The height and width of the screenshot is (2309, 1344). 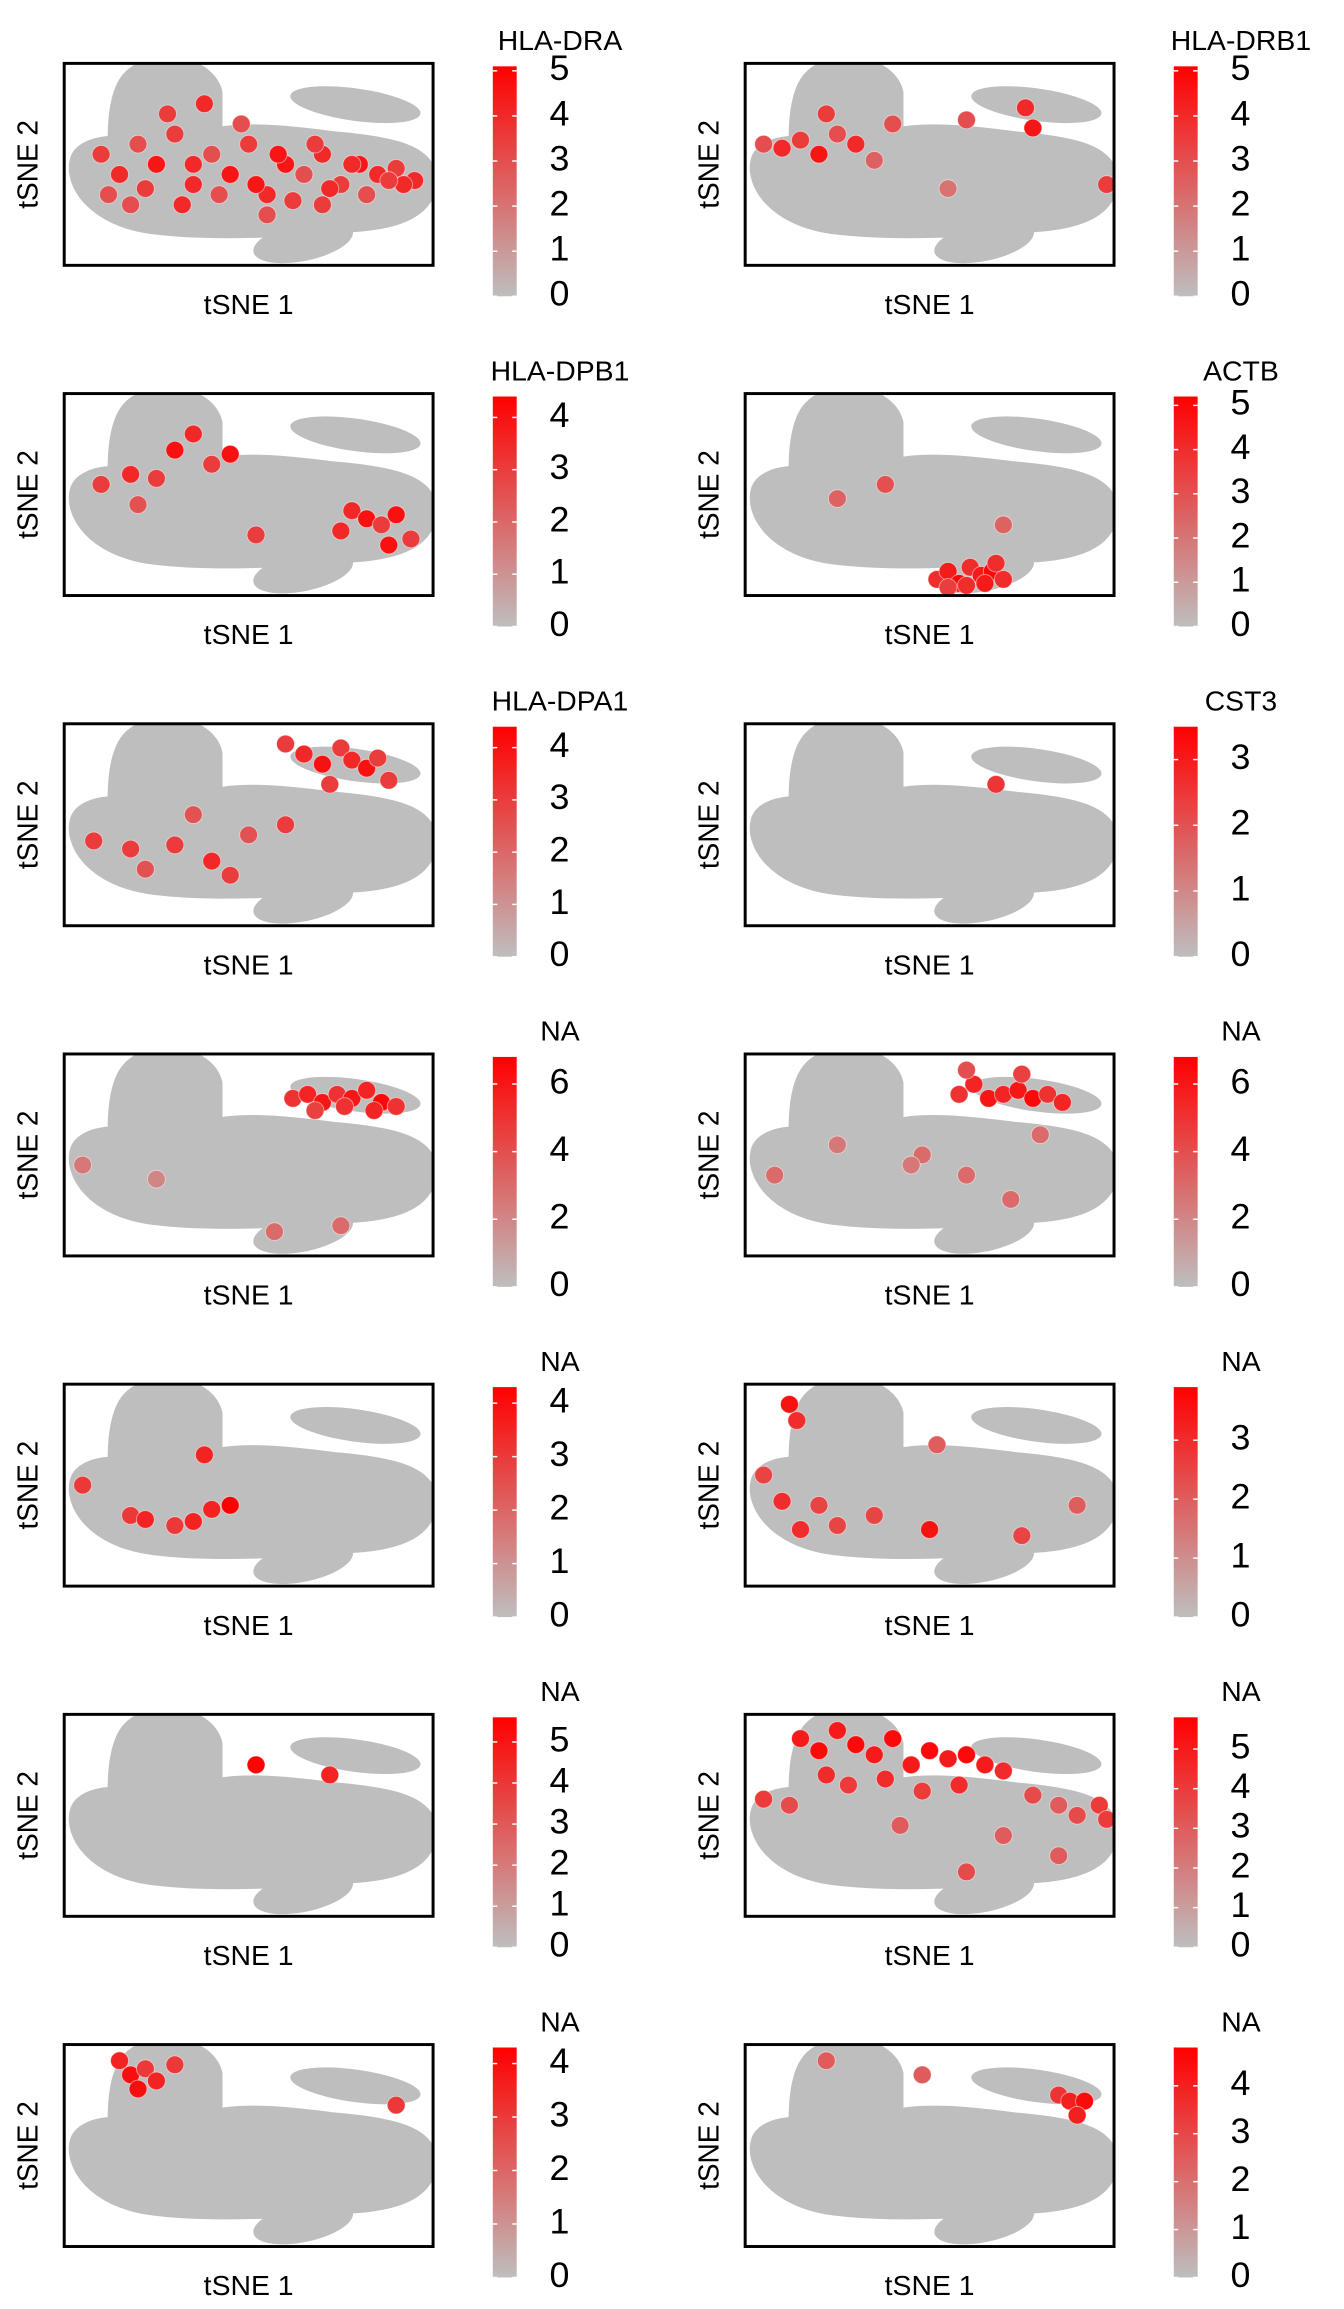 I want to click on colorbar-tick-label: 6, so click(x=1241, y=1082).